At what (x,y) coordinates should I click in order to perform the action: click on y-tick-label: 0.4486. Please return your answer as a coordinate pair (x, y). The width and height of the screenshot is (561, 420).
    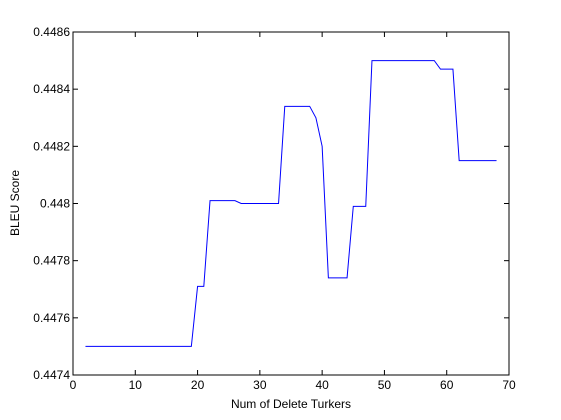
    Looking at the image, I should click on (51, 32).